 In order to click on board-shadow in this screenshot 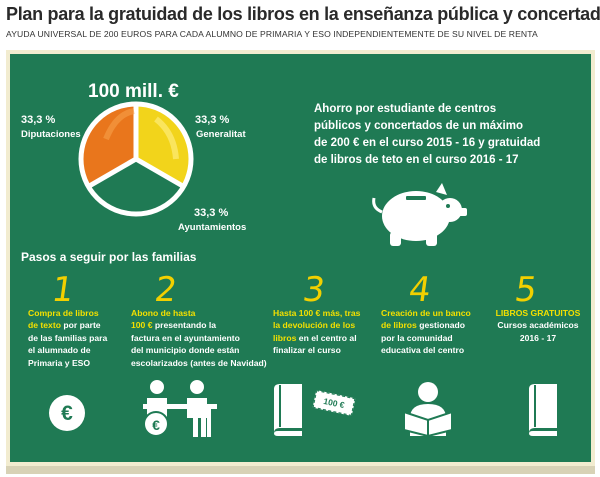, I will do `click(300, 470)`.